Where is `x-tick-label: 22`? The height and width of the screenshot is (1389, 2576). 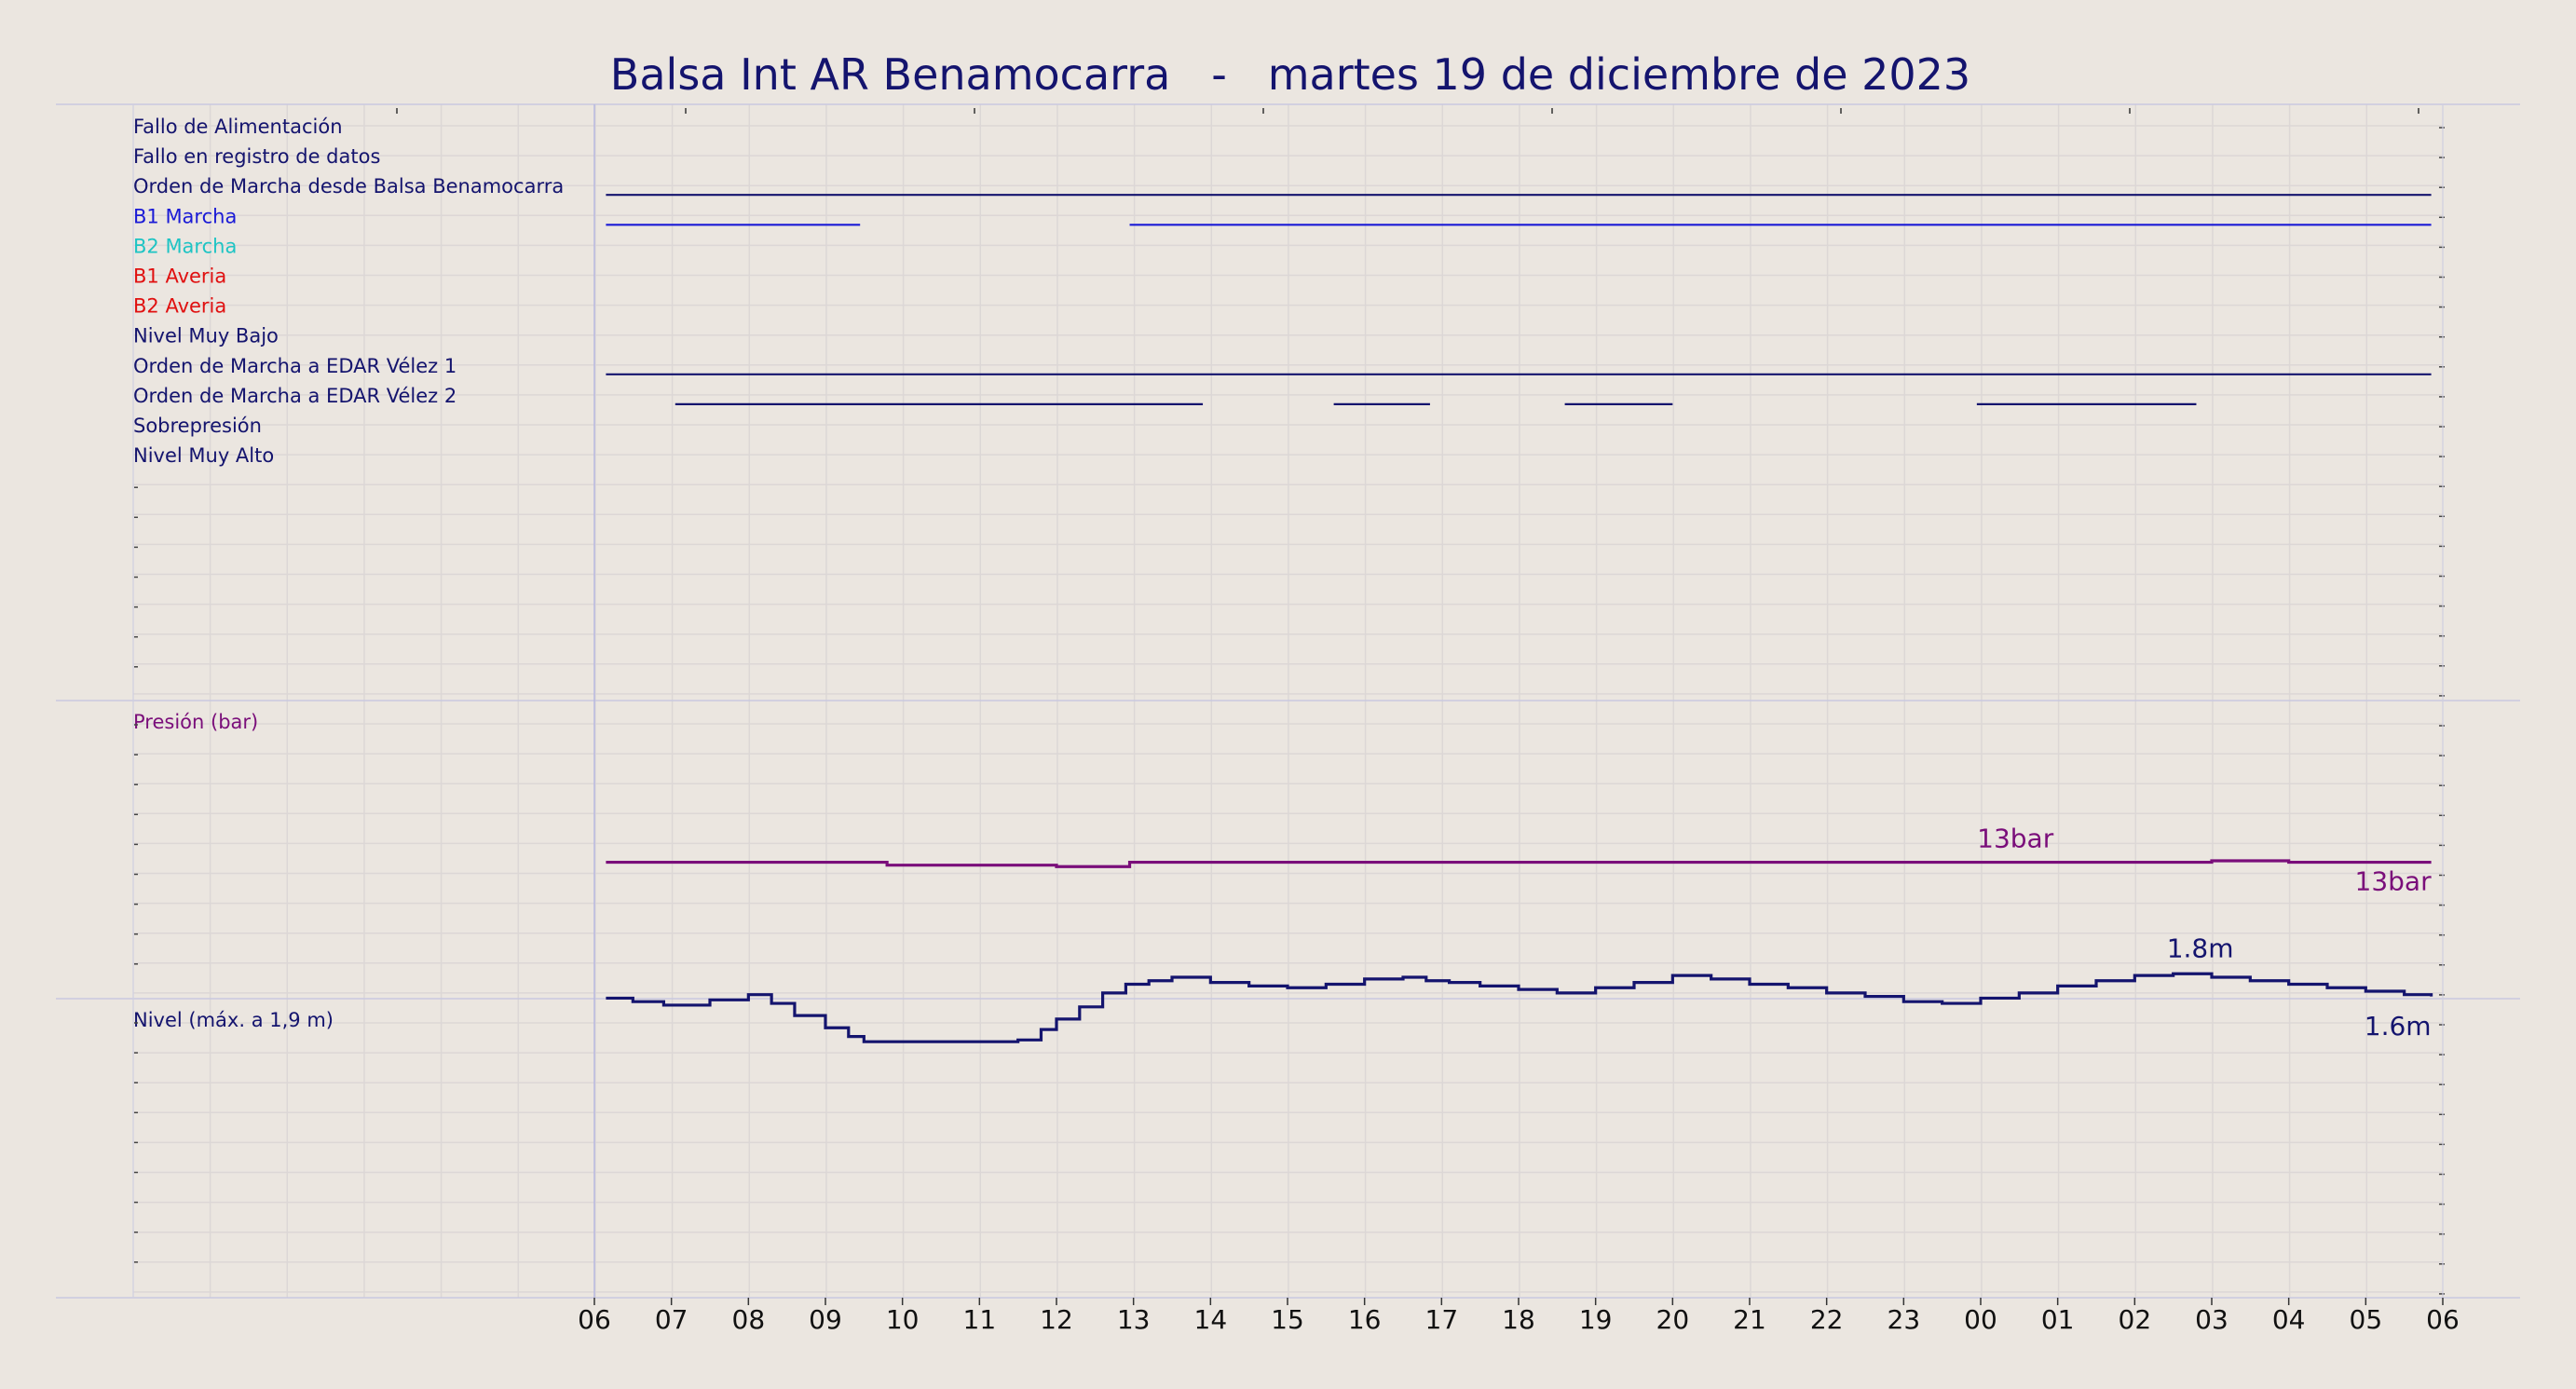
x-tick-label: 22 is located at coordinates (1827, 1319).